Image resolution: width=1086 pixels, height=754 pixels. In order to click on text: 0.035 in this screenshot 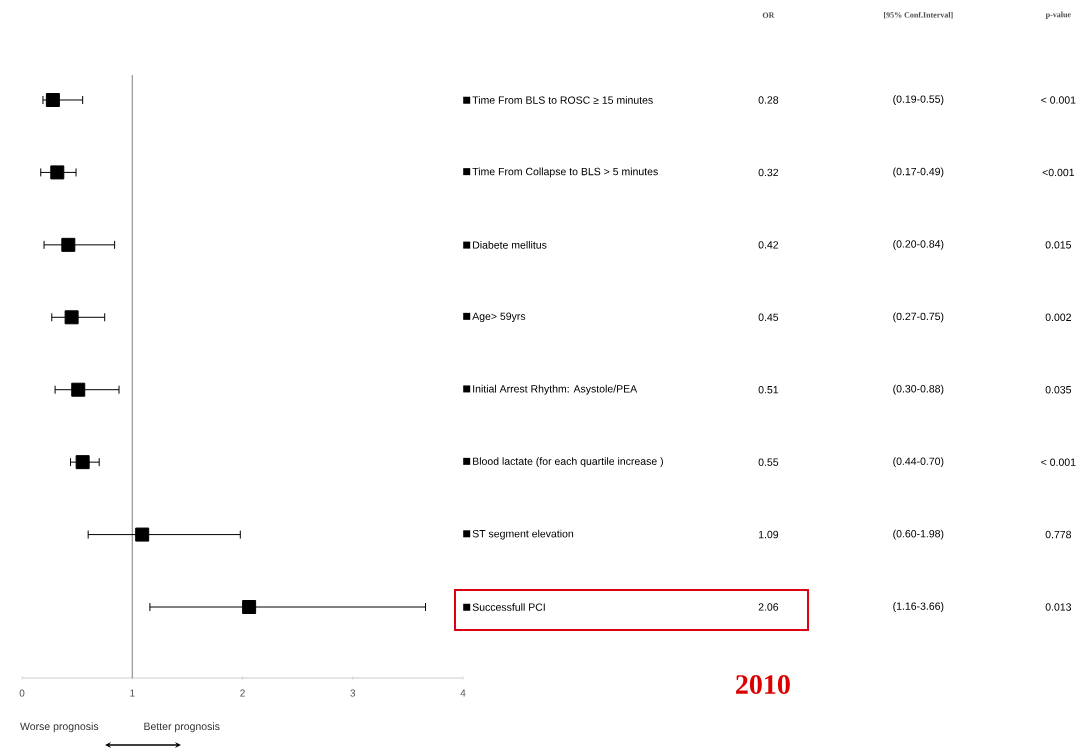, I will do `click(1058, 390)`.